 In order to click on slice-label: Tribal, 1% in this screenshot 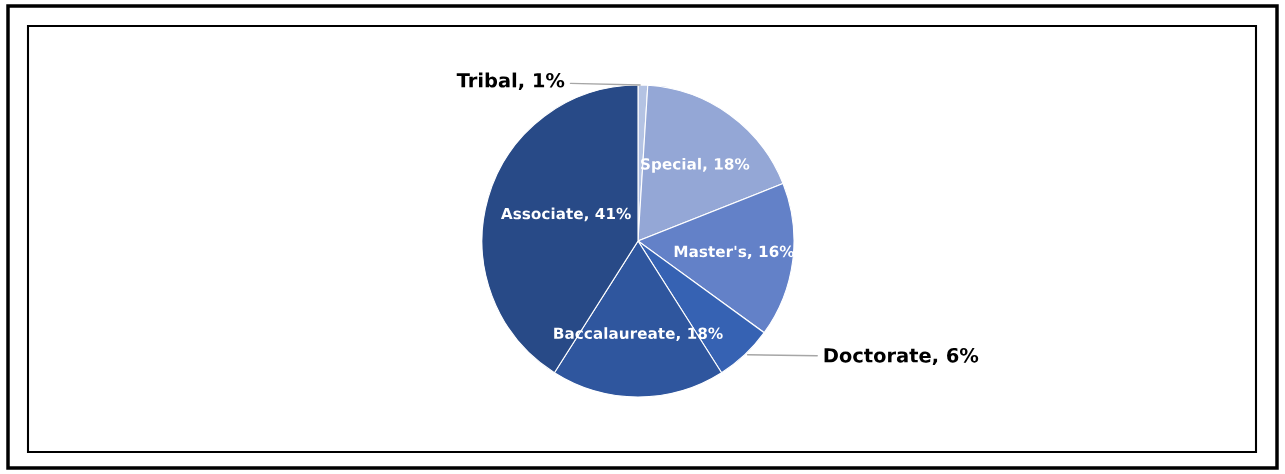, I will do `click(510, 81)`.